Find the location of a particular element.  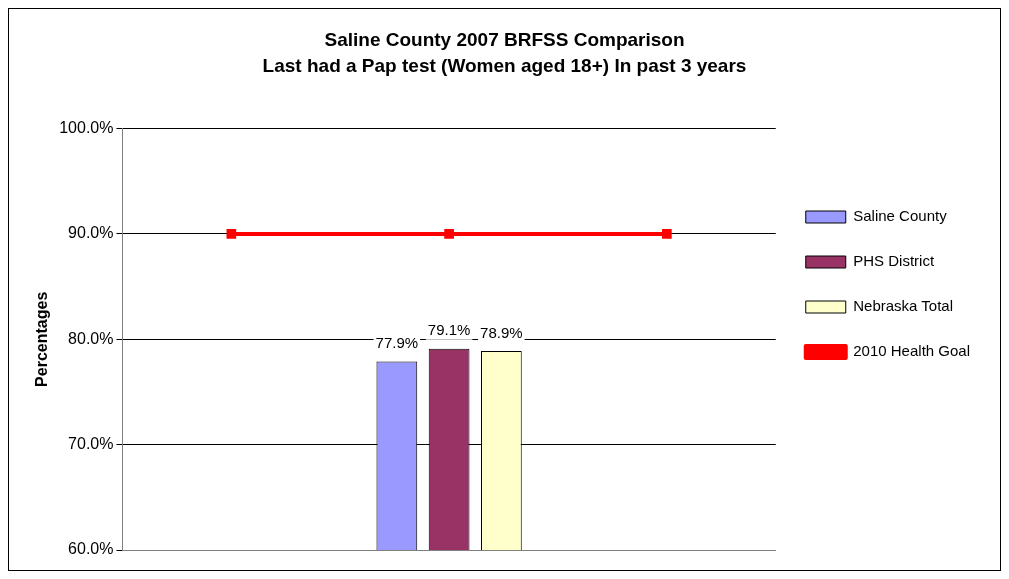

legend-label: 2010 Health Goal is located at coordinates (911, 351).